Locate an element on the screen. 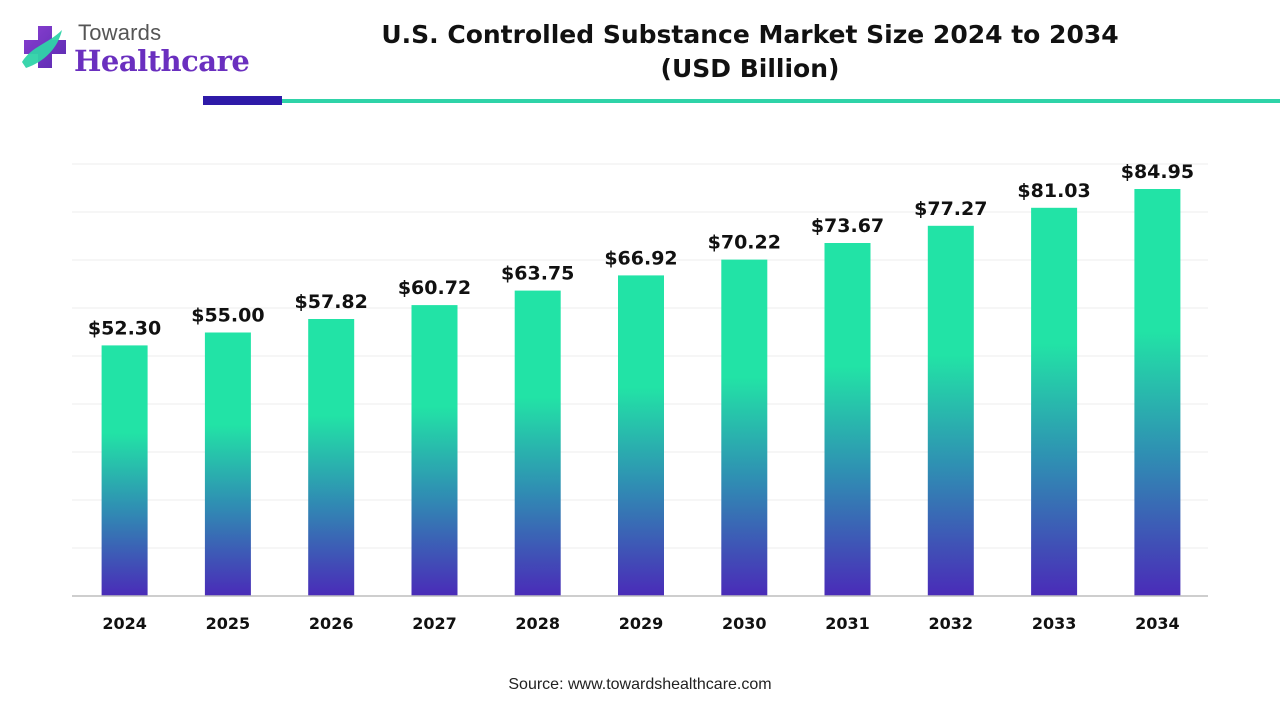 The width and height of the screenshot is (1280, 720). data-label-2032: $77.27 is located at coordinates (950, 209).